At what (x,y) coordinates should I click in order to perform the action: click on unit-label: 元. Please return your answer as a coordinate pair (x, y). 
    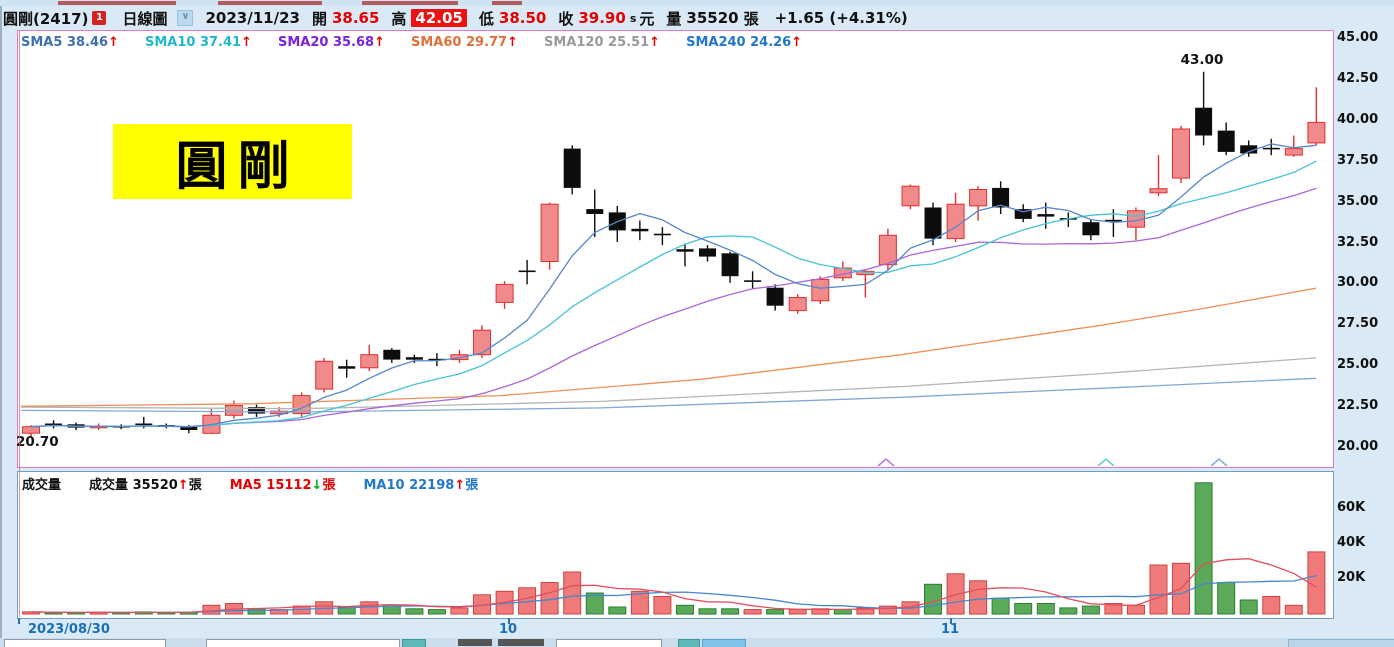
    Looking at the image, I should click on (647, 18).